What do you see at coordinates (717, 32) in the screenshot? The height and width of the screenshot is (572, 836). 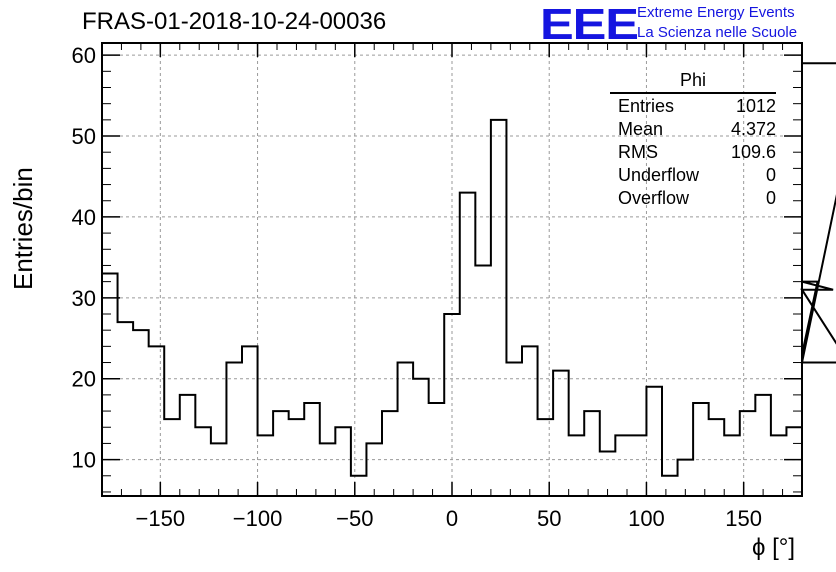 I see `logo-line-2: La Scienza nelle Scuole` at bounding box center [717, 32].